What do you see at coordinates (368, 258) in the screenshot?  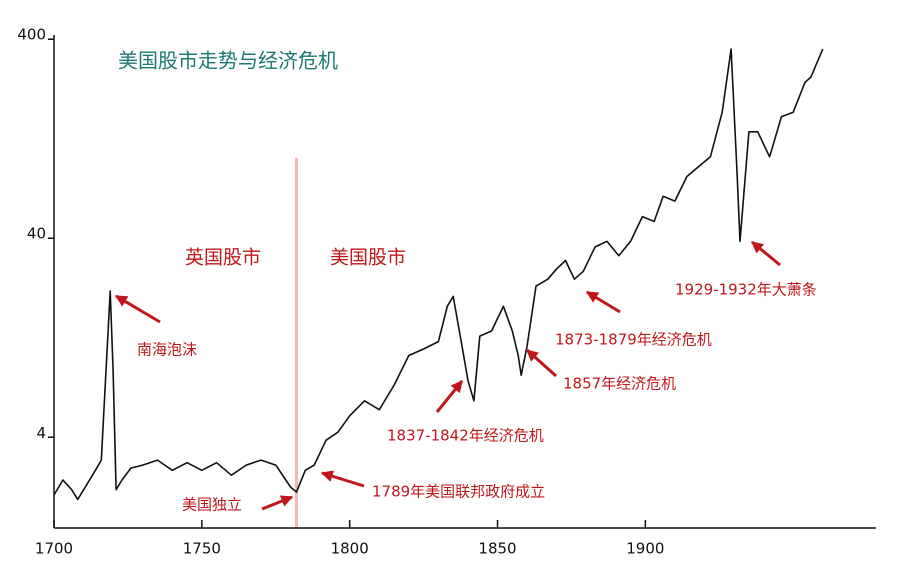 I see `region-label: 美国股市` at bounding box center [368, 258].